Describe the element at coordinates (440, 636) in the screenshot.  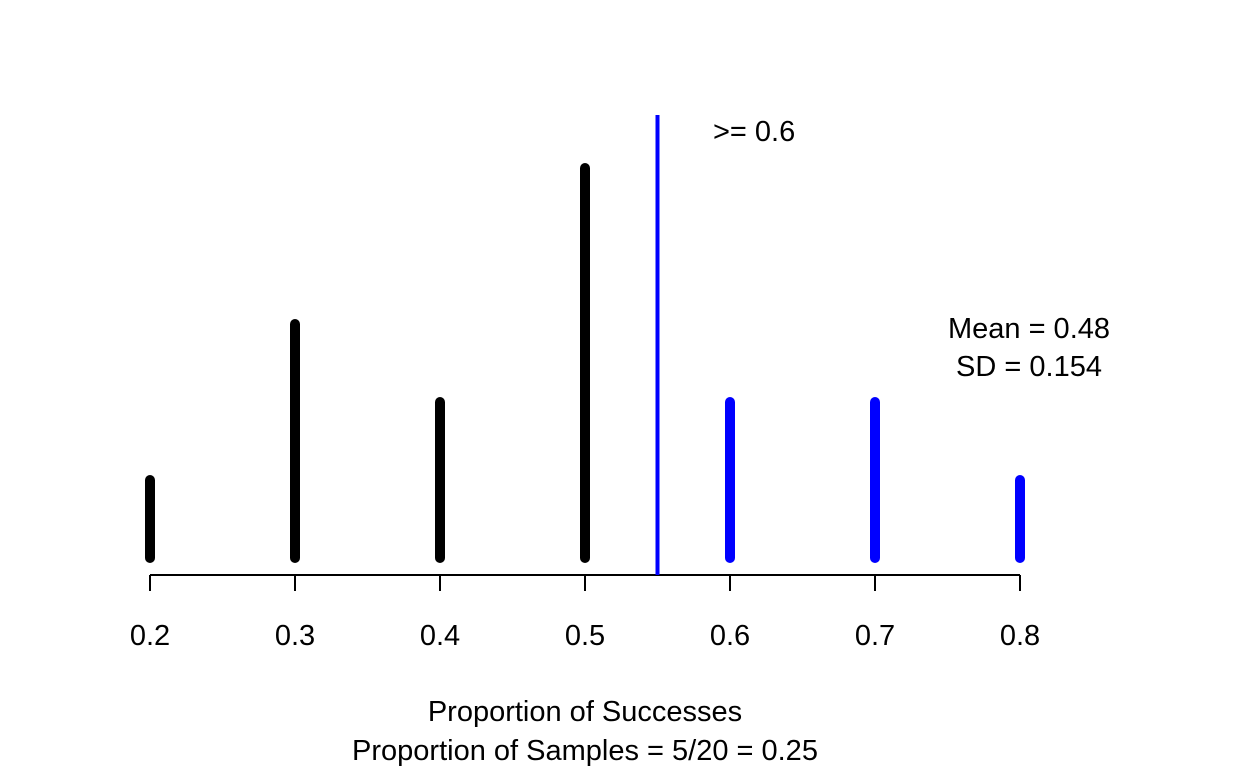
I see `x-tick-label: 0.4` at that location.